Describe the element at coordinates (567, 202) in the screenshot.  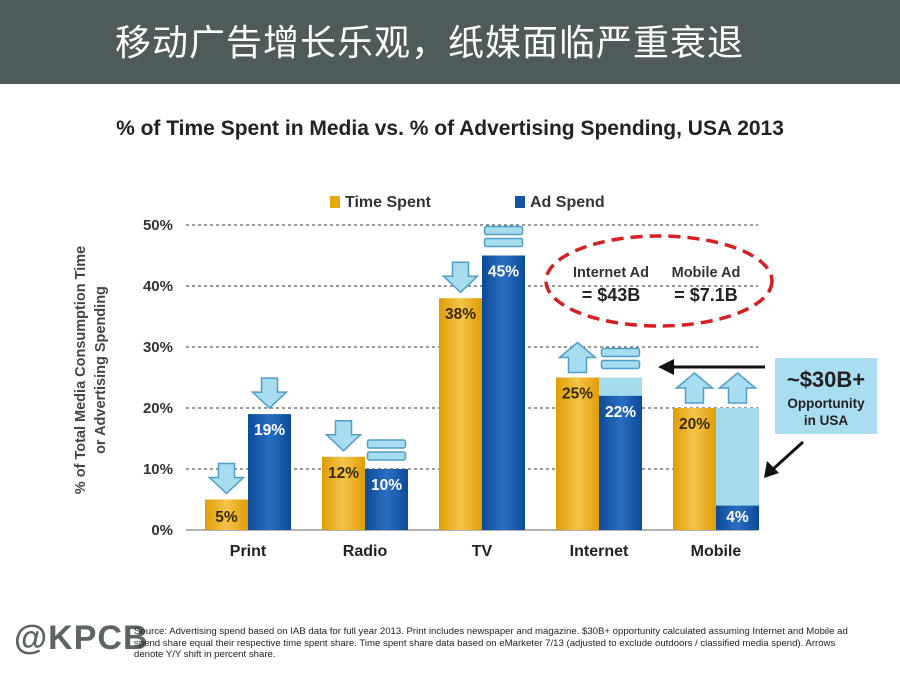
I see `legend-label: Ad Spend` at that location.